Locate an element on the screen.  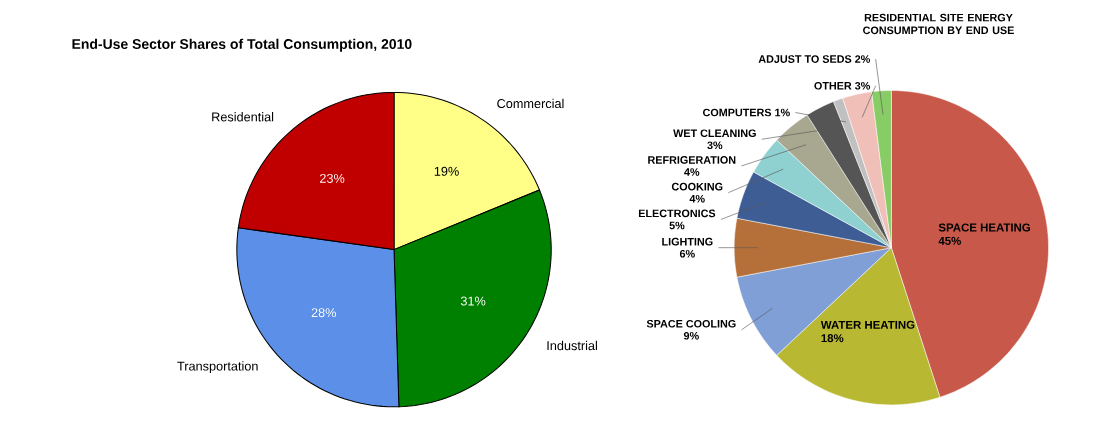
data-label: 5% is located at coordinates (677, 225).